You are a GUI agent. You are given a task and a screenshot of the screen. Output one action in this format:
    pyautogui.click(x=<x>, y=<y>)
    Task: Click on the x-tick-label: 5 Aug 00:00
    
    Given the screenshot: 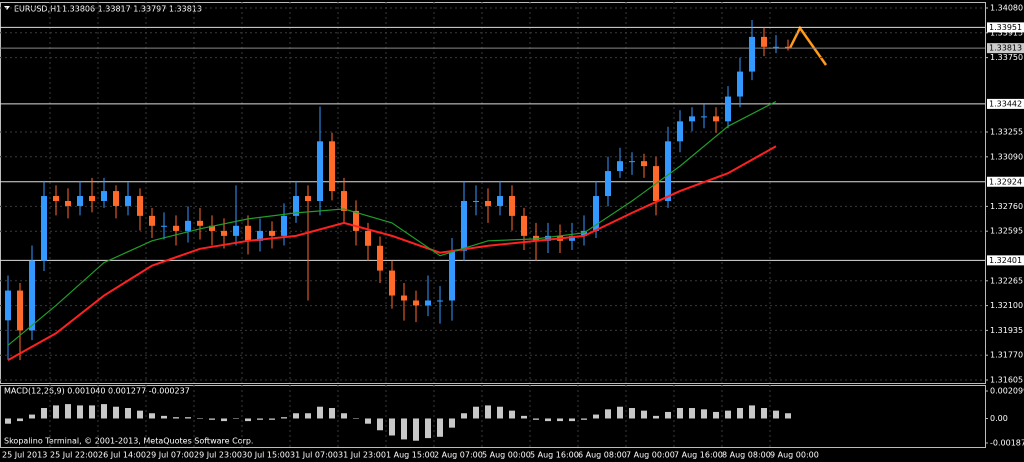 What is the action you would take?
    pyautogui.click(x=506, y=455)
    